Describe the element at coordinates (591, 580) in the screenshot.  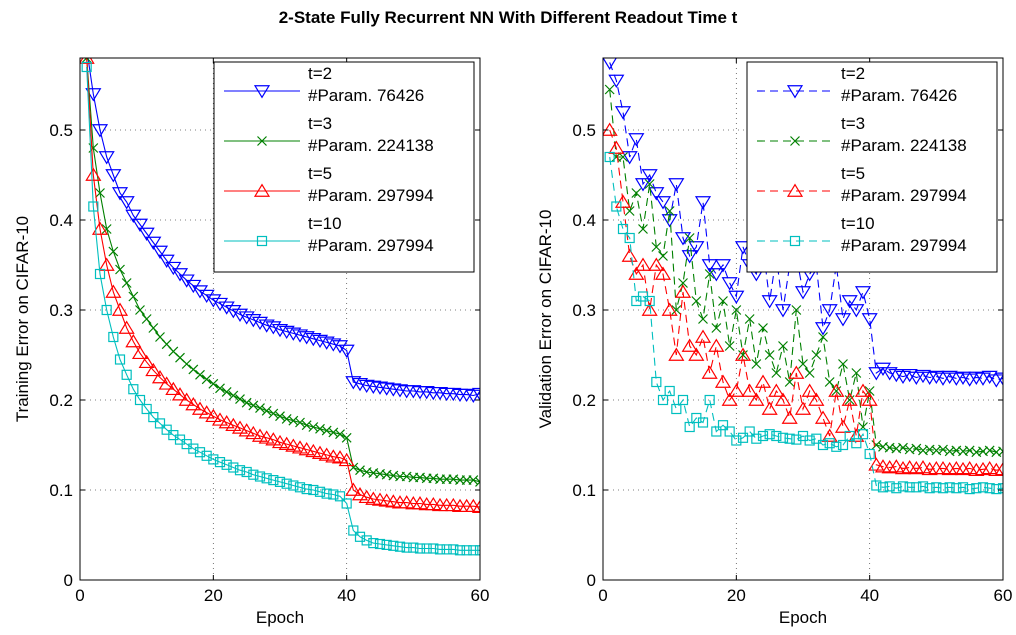
I see `y-tick-label: 0` at that location.